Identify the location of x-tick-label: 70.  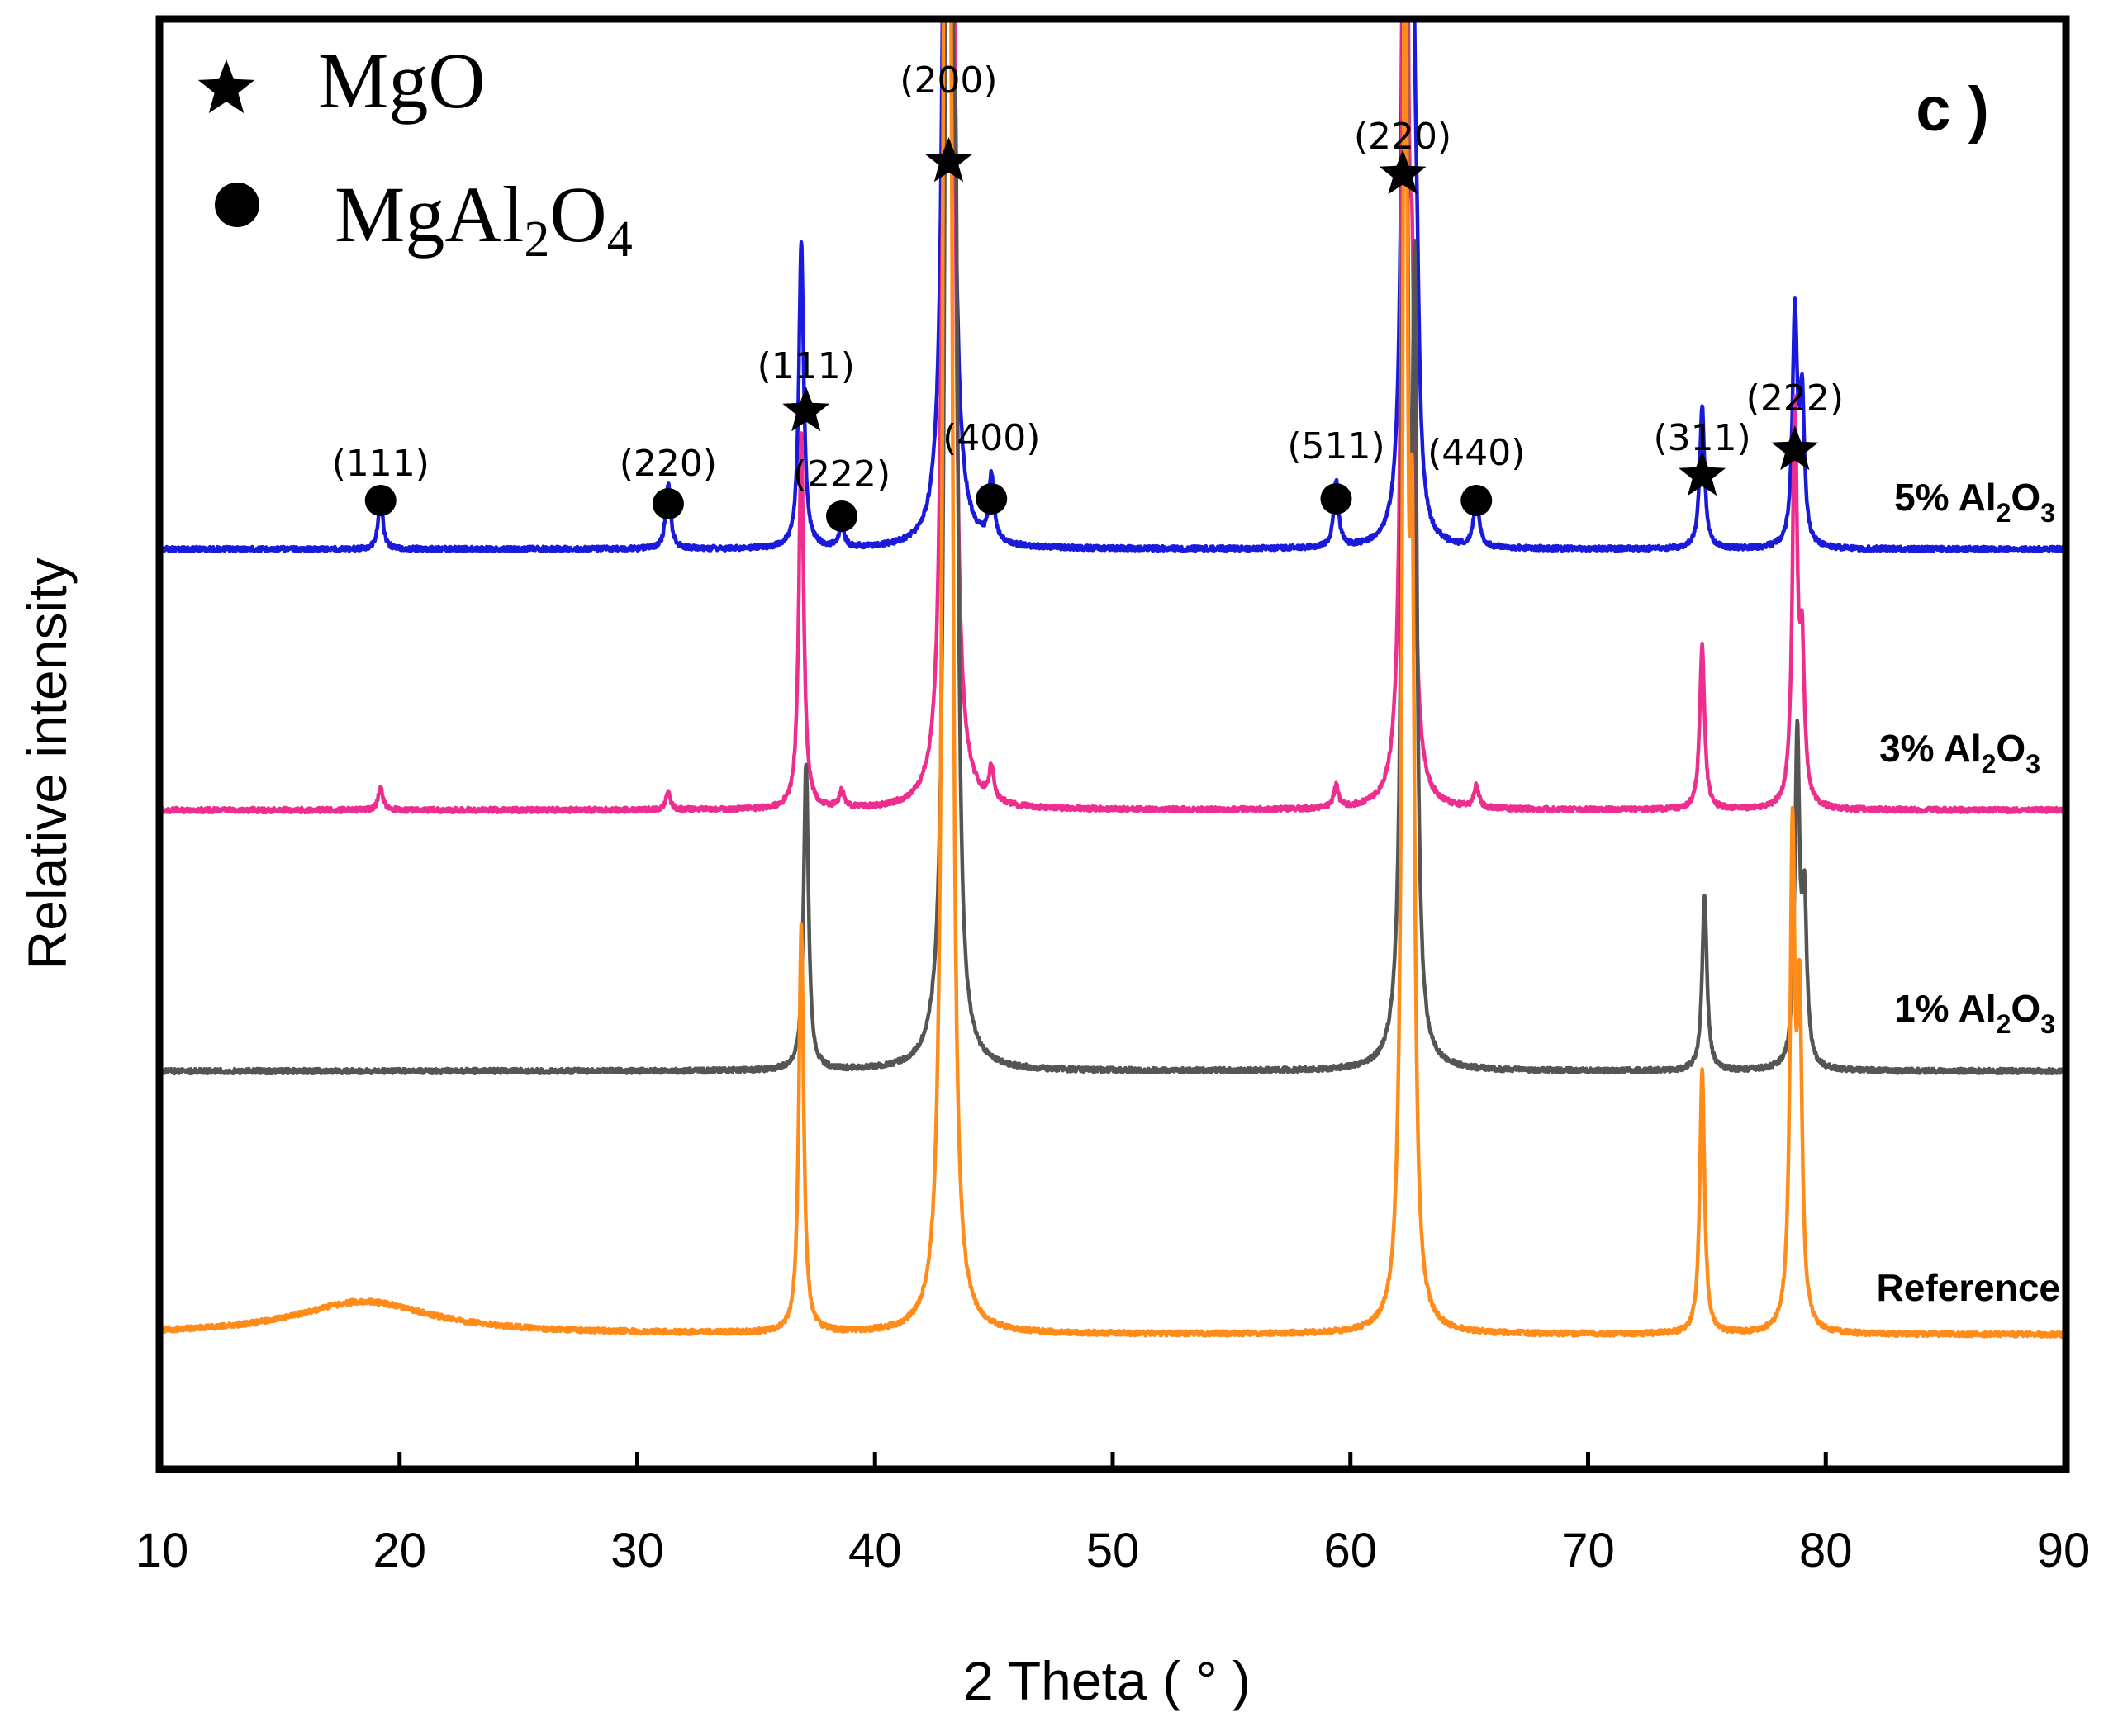
(1588, 1550).